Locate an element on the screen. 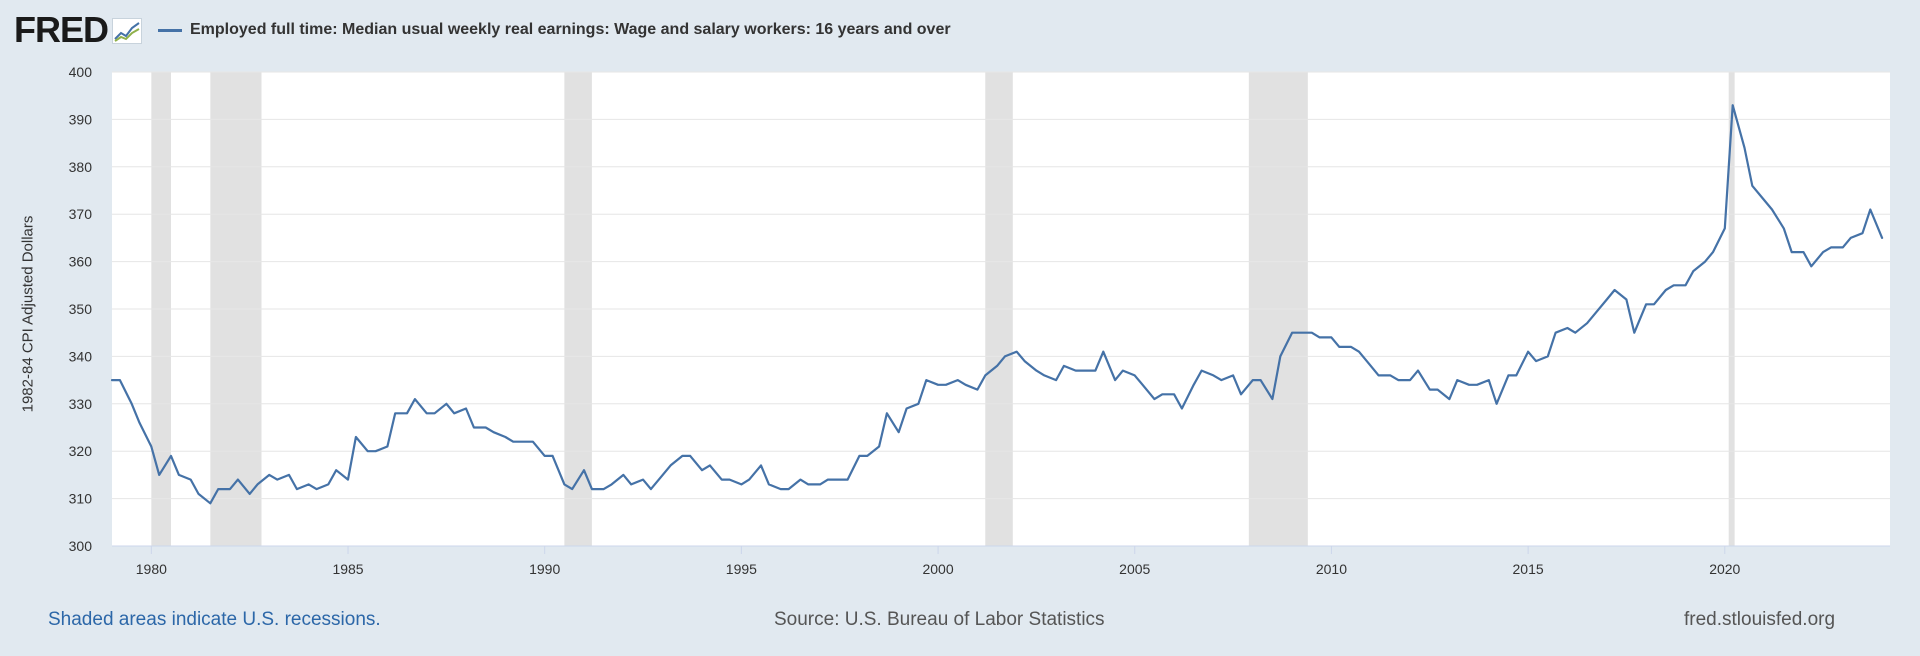 This screenshot has width=1920, height=656. x-tick-label: 2005 is located at coordinates (1134, 569).